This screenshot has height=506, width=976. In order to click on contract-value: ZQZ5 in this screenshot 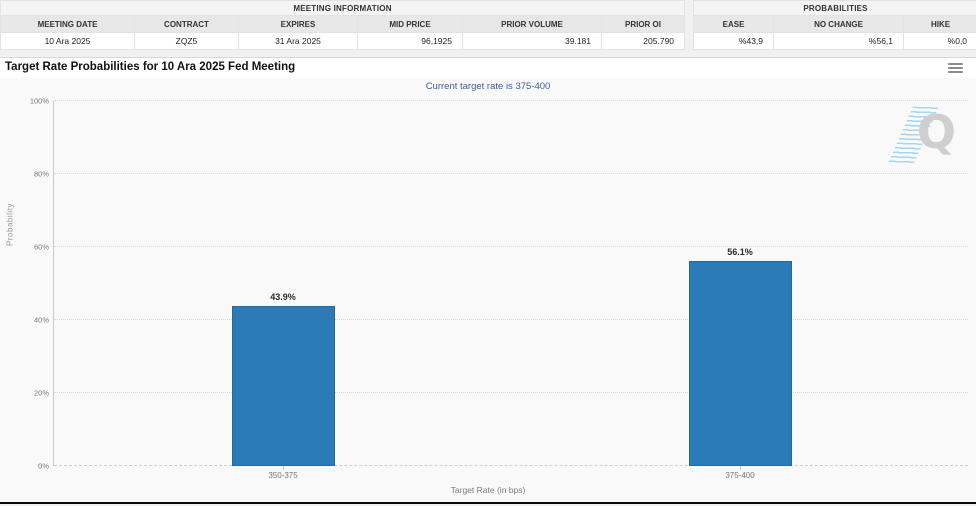, I will do `click(186, 41)`.